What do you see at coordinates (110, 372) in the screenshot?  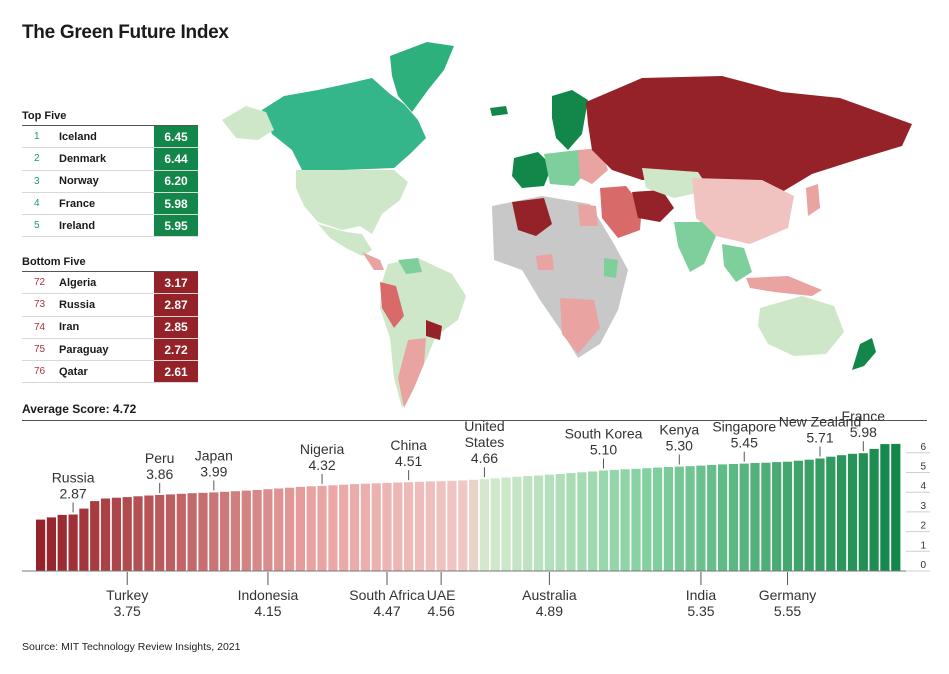 I see `table-row: 76 Qatar 2.61` at bounding box center [110, 372].